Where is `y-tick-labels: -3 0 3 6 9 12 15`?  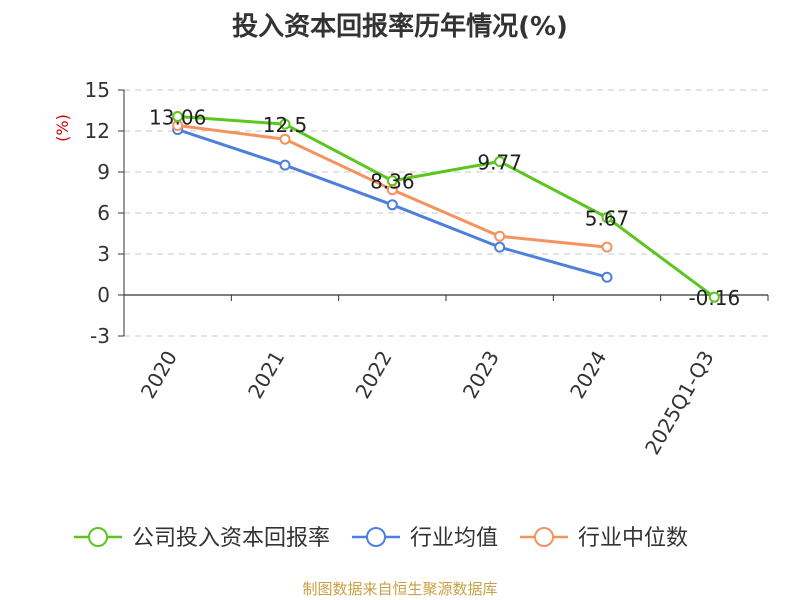 y-tick-labels: -3 0 3 6 9 12 15 is located at coordinates (97, 213).